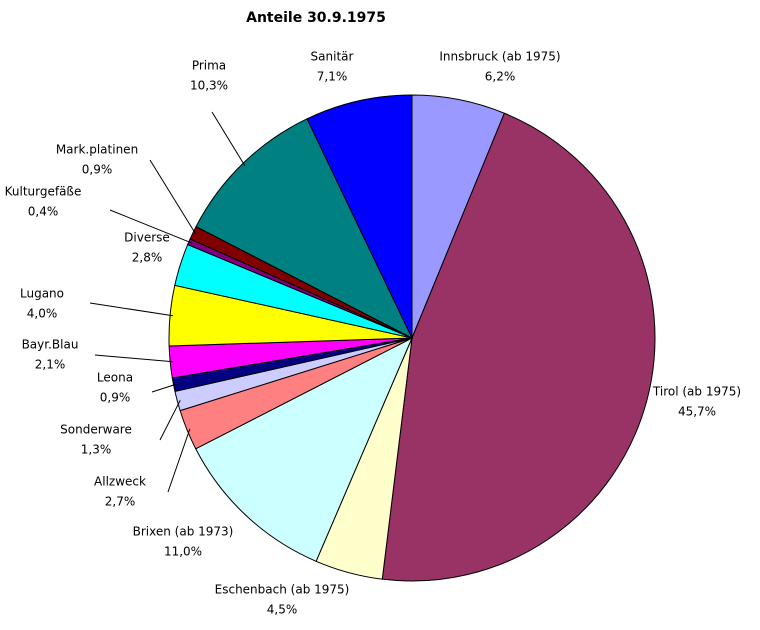 The height and width of the screenshot is (630, 760). What do you see at coordinates (282, 610) in the screenshot?
I see `slice-value-label: 4,5%` at bounding box center [282, 610].